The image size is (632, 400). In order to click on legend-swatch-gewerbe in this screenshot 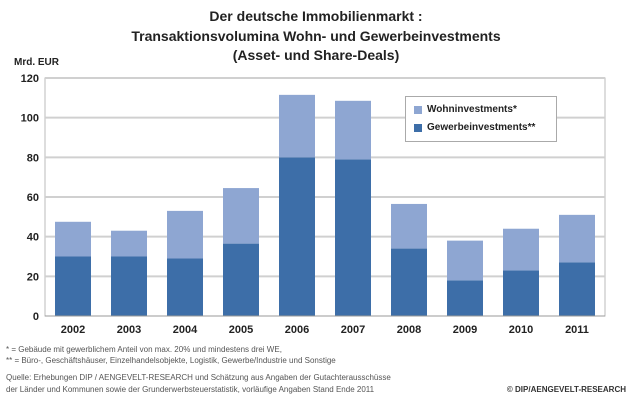, I will do `click(418, 127)`.